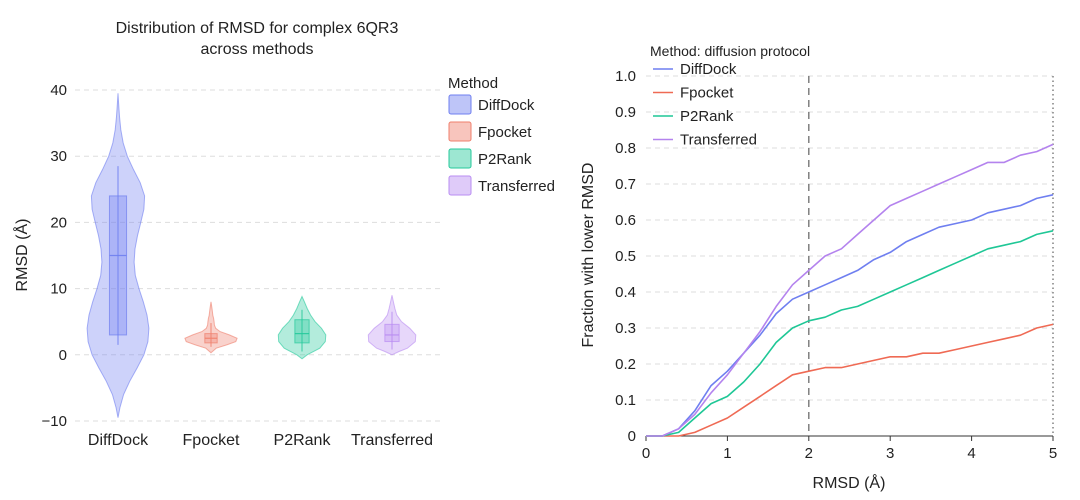 This screenshot has width=1080, height=500. I want to click on violin-y-tick-label: 40, so click(58, 90).